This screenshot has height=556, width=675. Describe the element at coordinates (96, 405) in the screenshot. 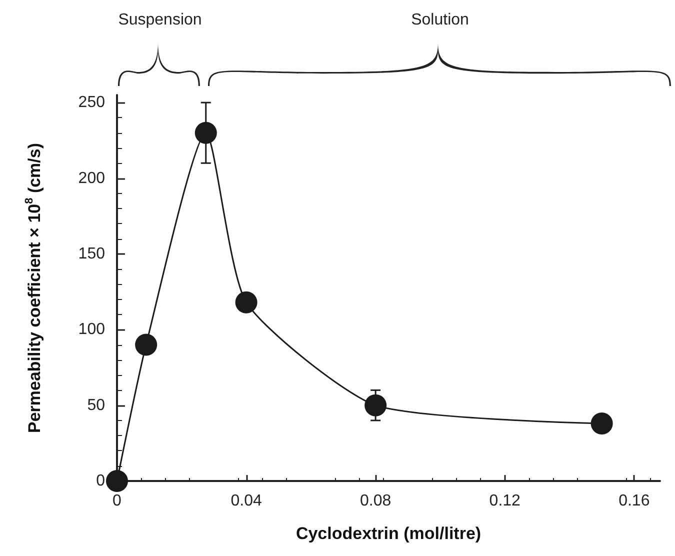

I see `y-tick-label: 50` at that location.